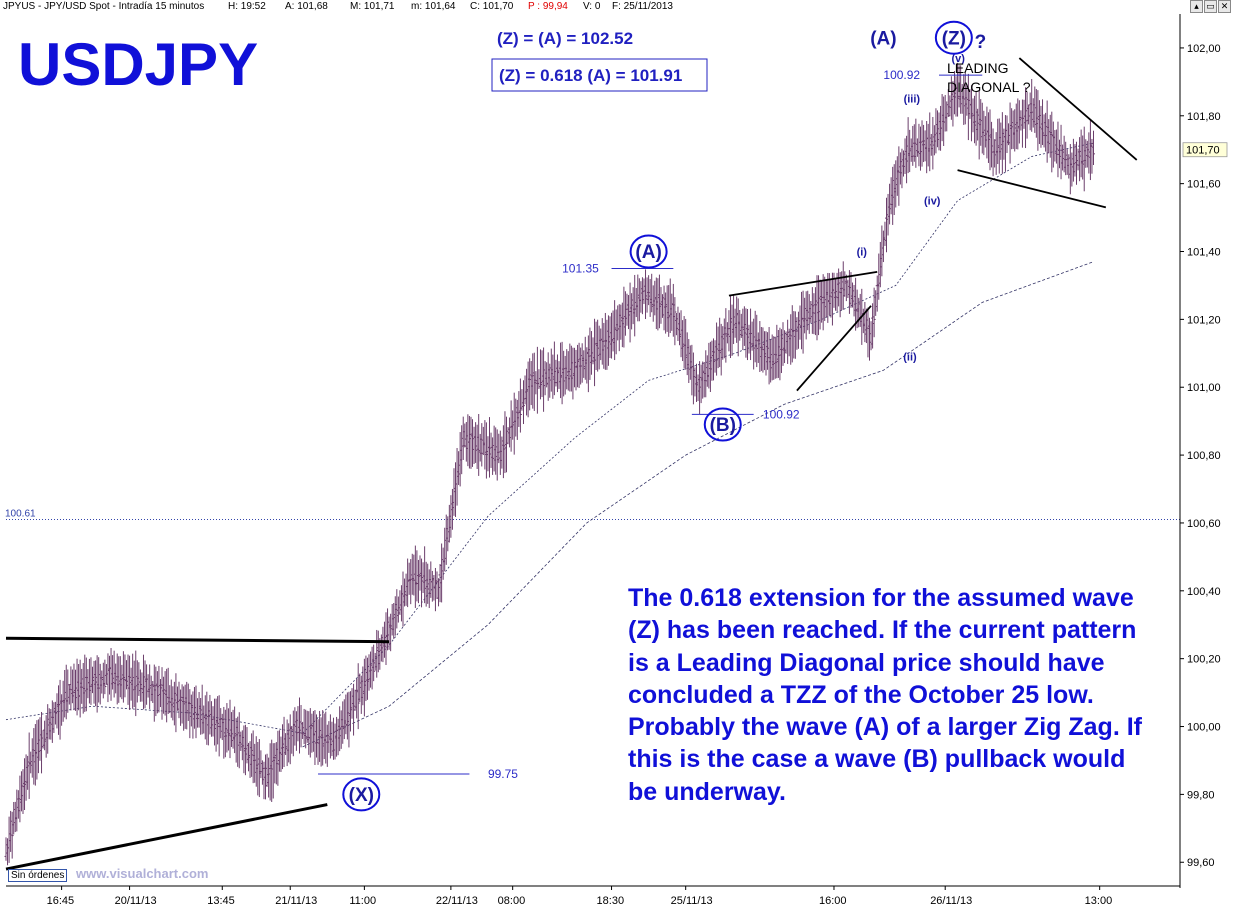 The width and height of the screenshot is (1233, 908). I want to click on y-tick-label: 99,60, so click(1201, 863).